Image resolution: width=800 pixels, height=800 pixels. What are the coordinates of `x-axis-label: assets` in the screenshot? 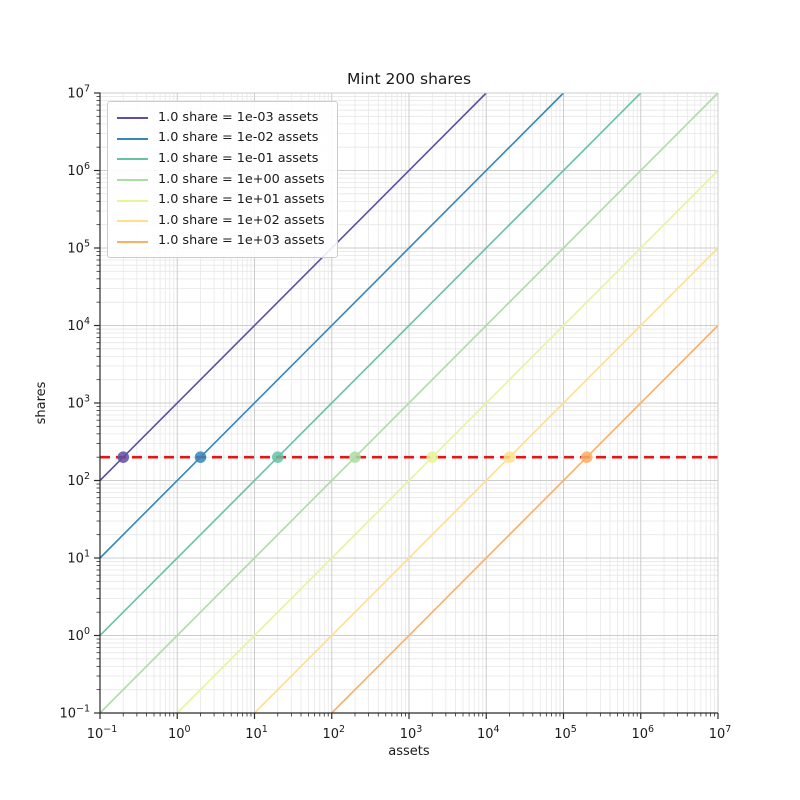 It's located at (409, 751).